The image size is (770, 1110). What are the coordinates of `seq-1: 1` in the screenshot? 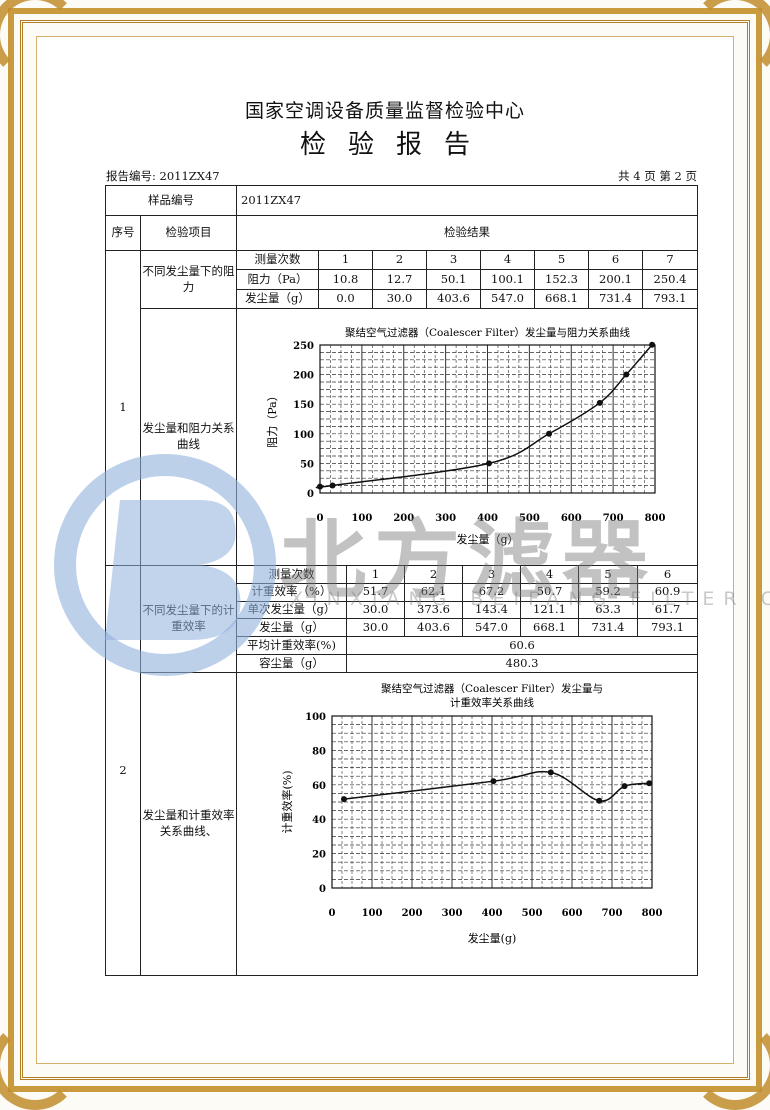 It's located at (123, 408).